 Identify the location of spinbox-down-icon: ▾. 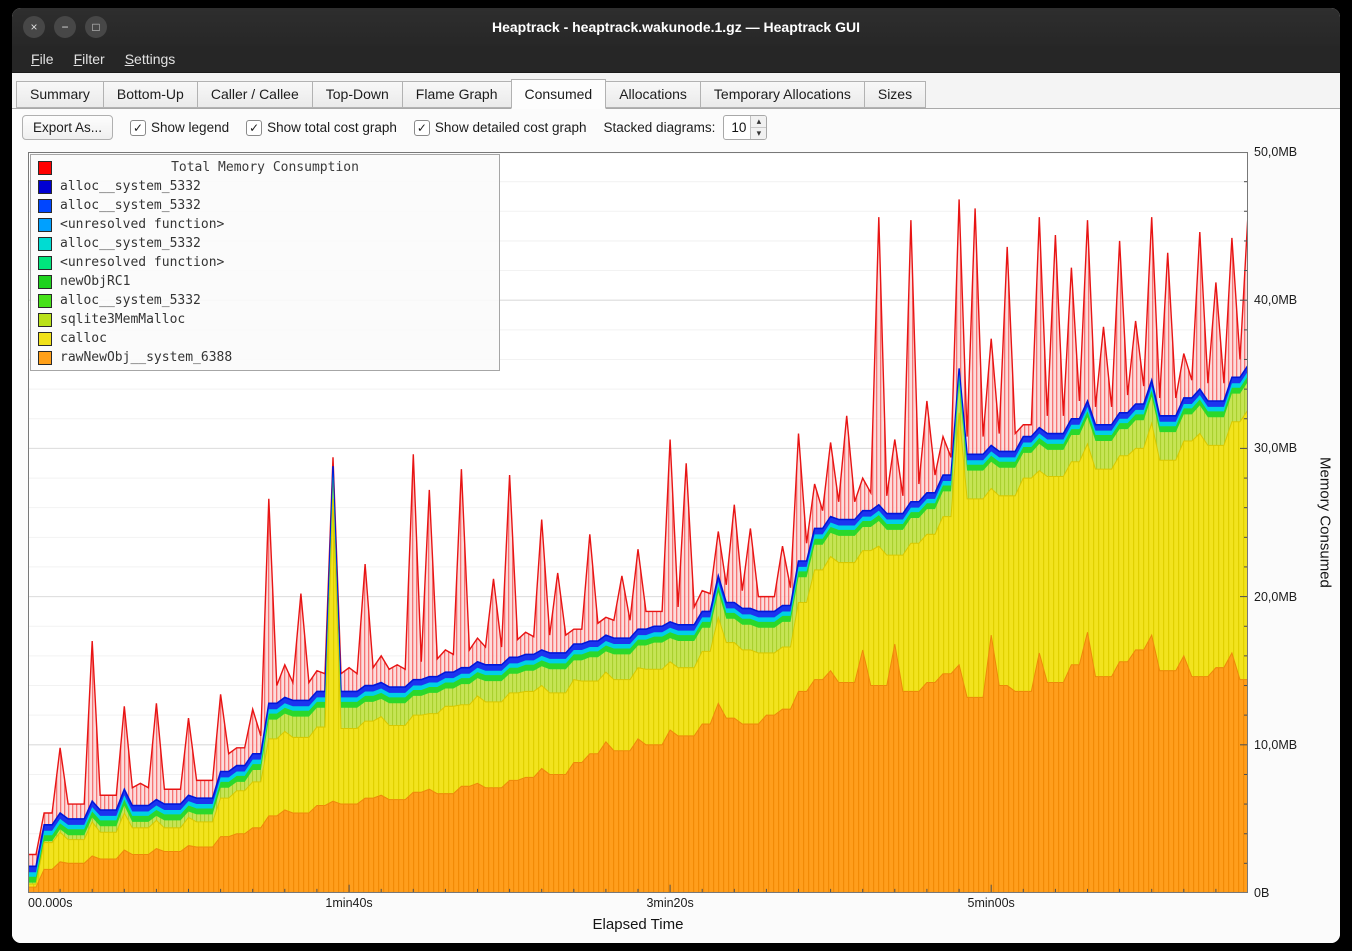
(759, 133).